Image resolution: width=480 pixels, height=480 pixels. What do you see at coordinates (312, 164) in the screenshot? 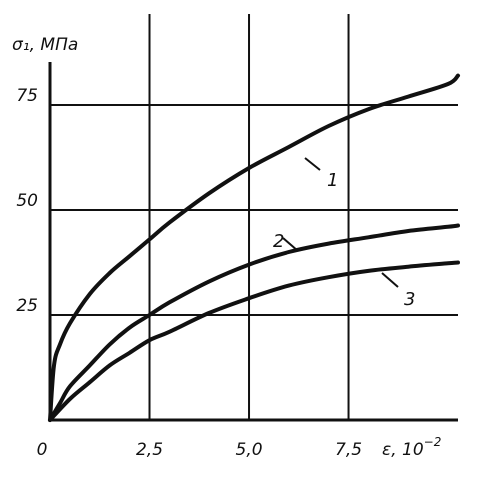
I see `series-1-leader` at bounding box center [312, 164].